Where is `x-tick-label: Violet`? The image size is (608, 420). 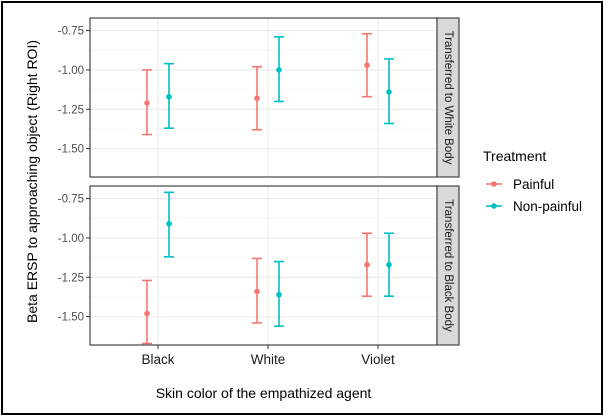 x-tick-label: Violet is located at coordinates (378, 359).